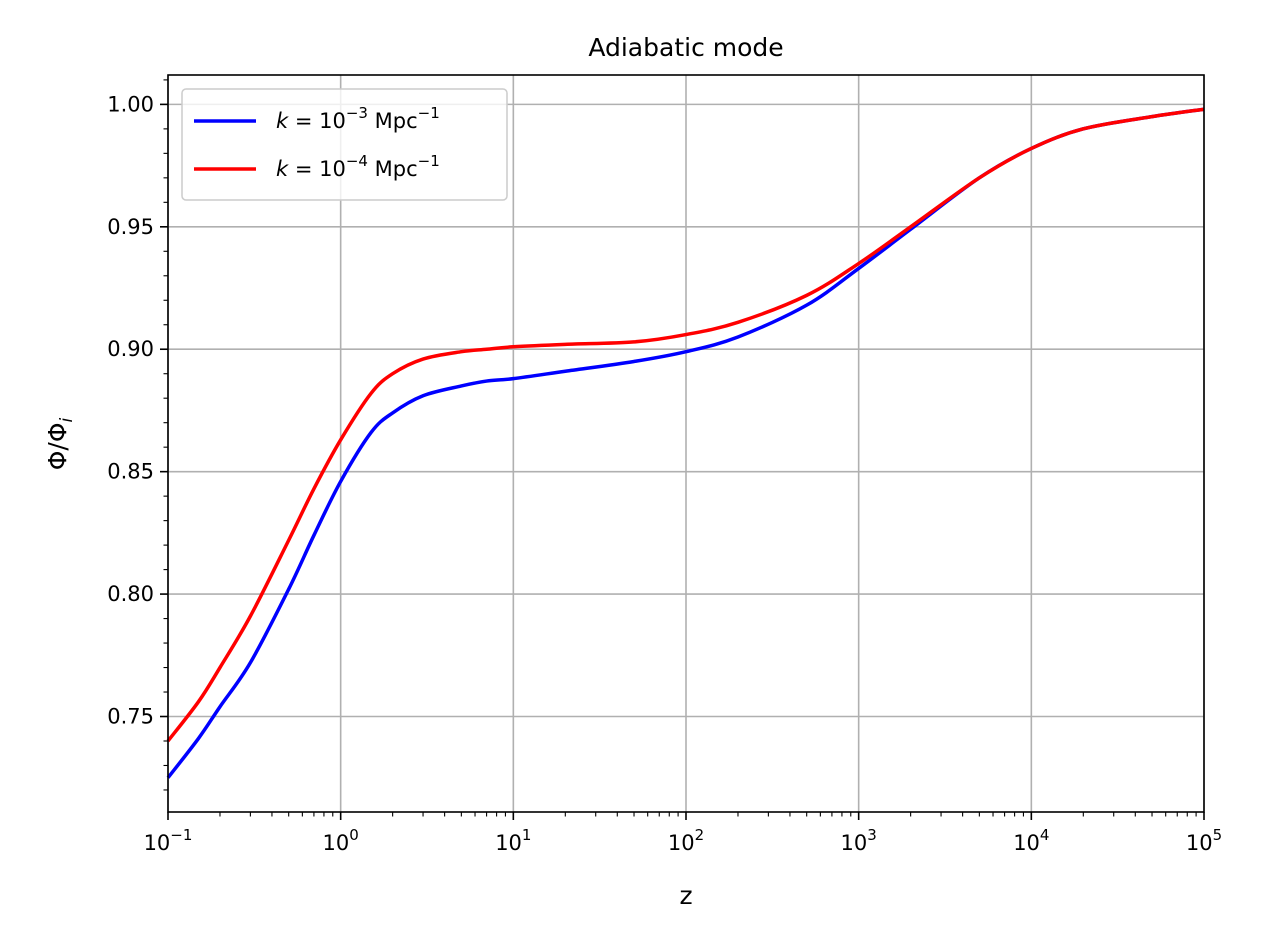 This screenshot has width=1262, height=947. What do you see at coordinates (168, 840) in the screenshot?
I see `x-tick-label: 10⁻¹` at bounding box center [168, 840].